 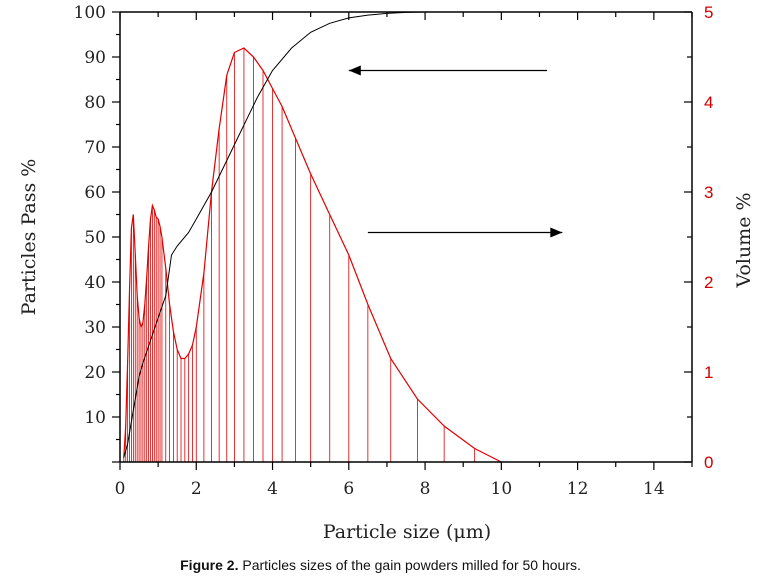 I want to click on y-tick-label: 40, so click(x=95, y=283).